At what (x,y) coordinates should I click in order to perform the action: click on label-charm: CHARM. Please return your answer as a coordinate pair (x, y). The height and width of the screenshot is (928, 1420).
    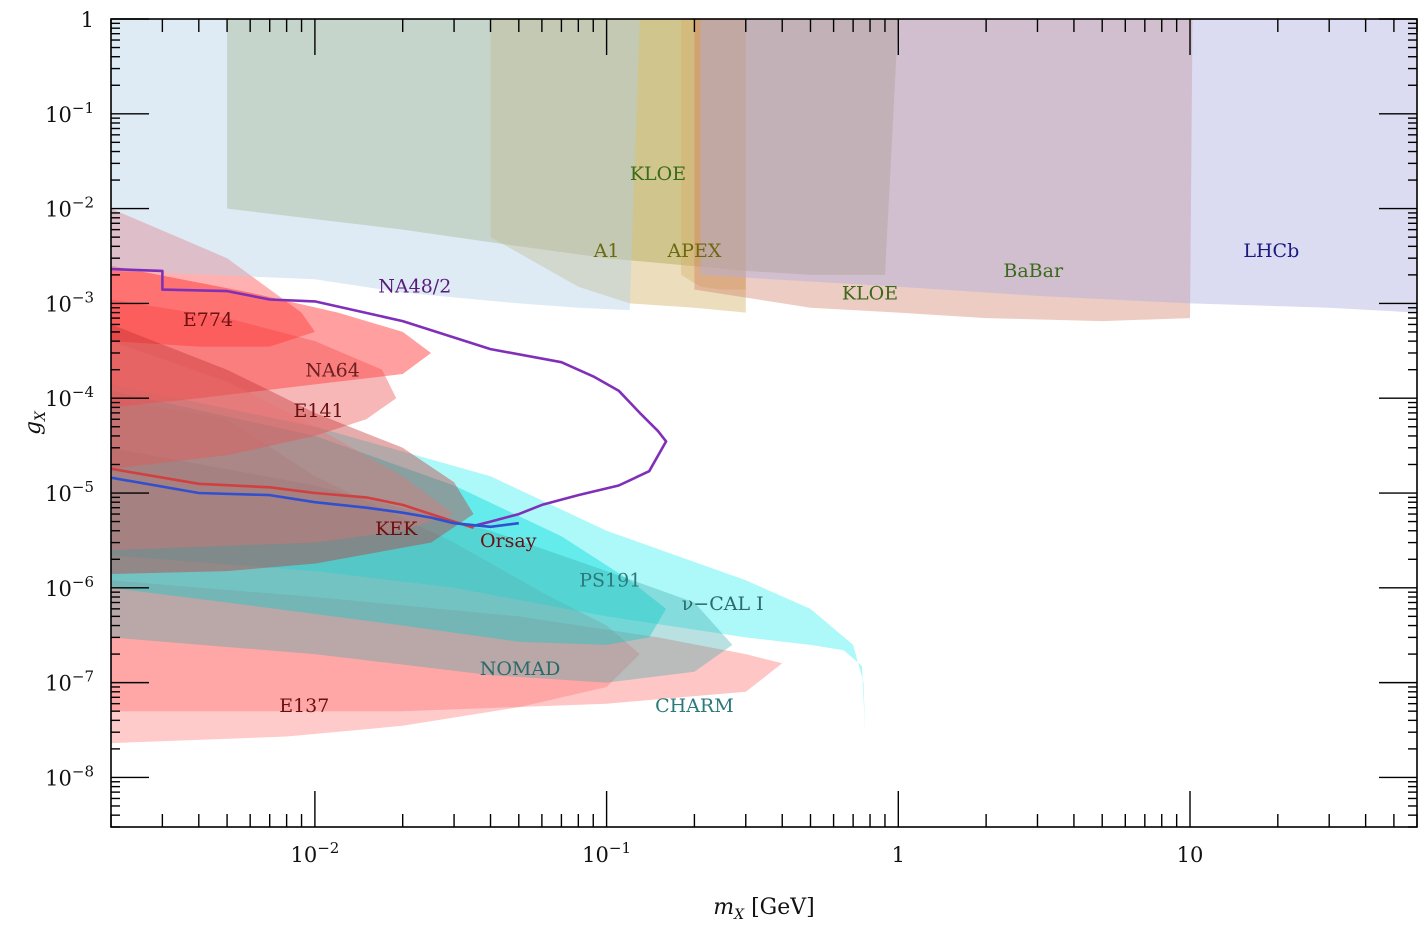
    Looking at the image, I should click on (694, 706).